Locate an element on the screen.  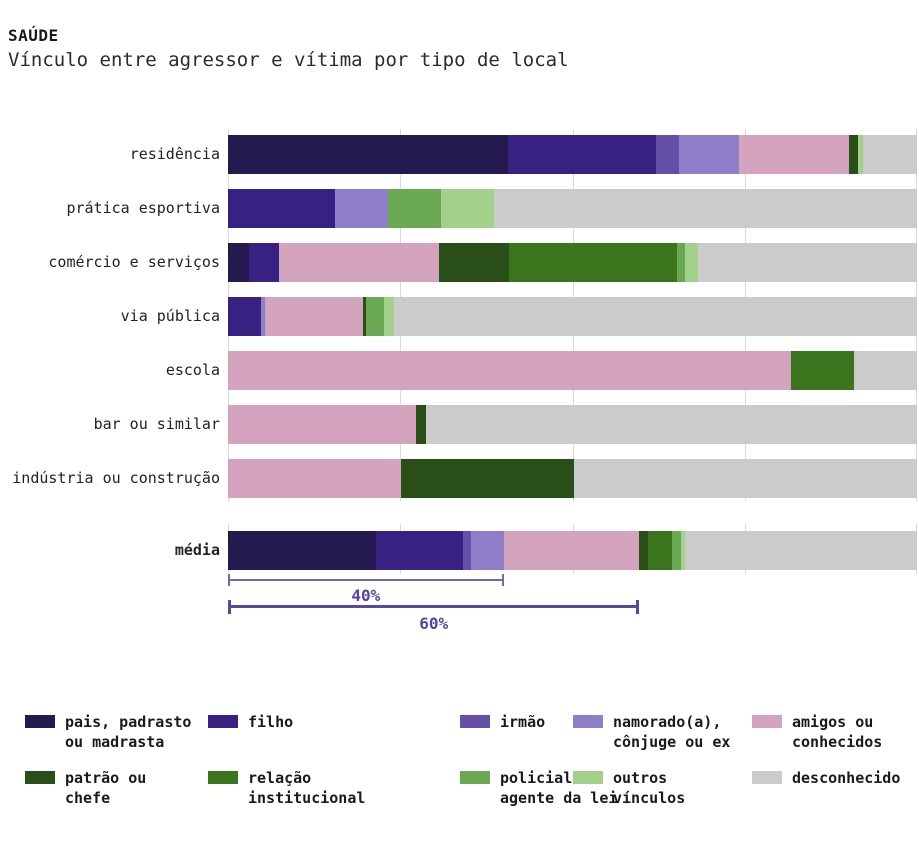
row-label: escola is located at coordinates (192, 370).